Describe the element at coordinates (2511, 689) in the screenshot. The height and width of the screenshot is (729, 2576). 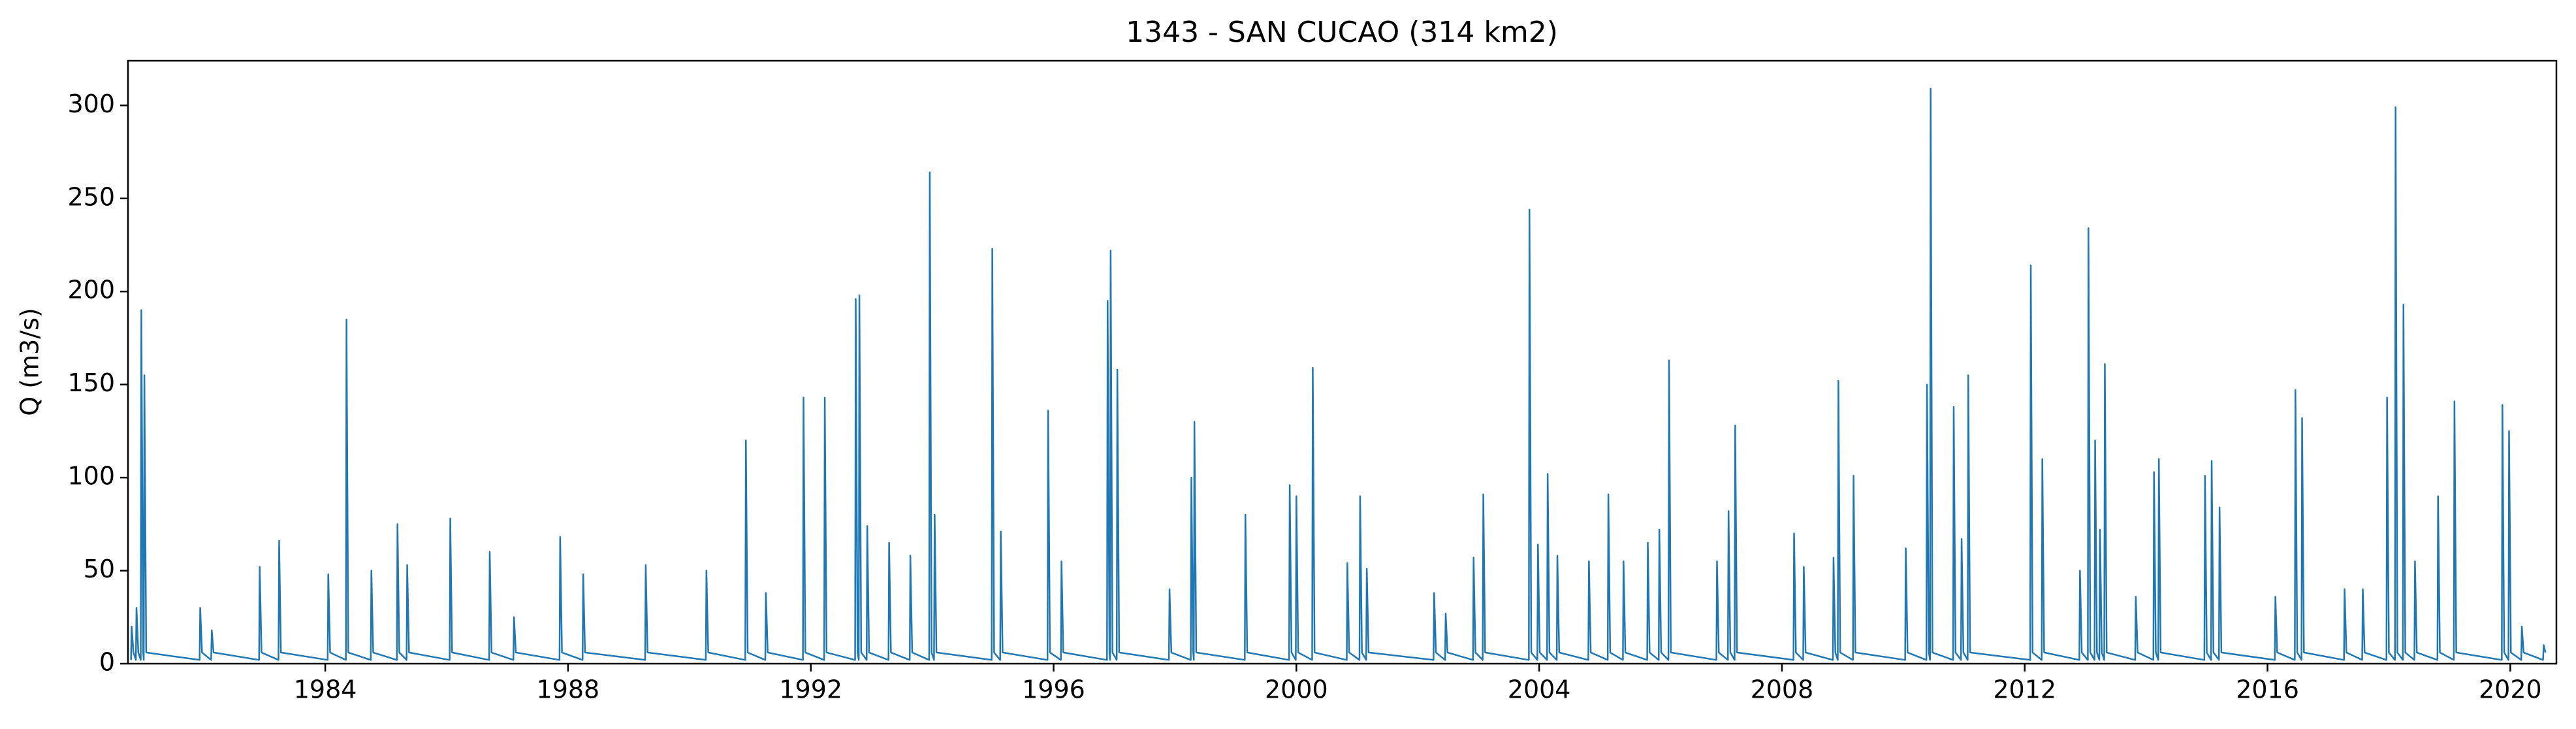
I see `x-tick-label: 2020` at that location.